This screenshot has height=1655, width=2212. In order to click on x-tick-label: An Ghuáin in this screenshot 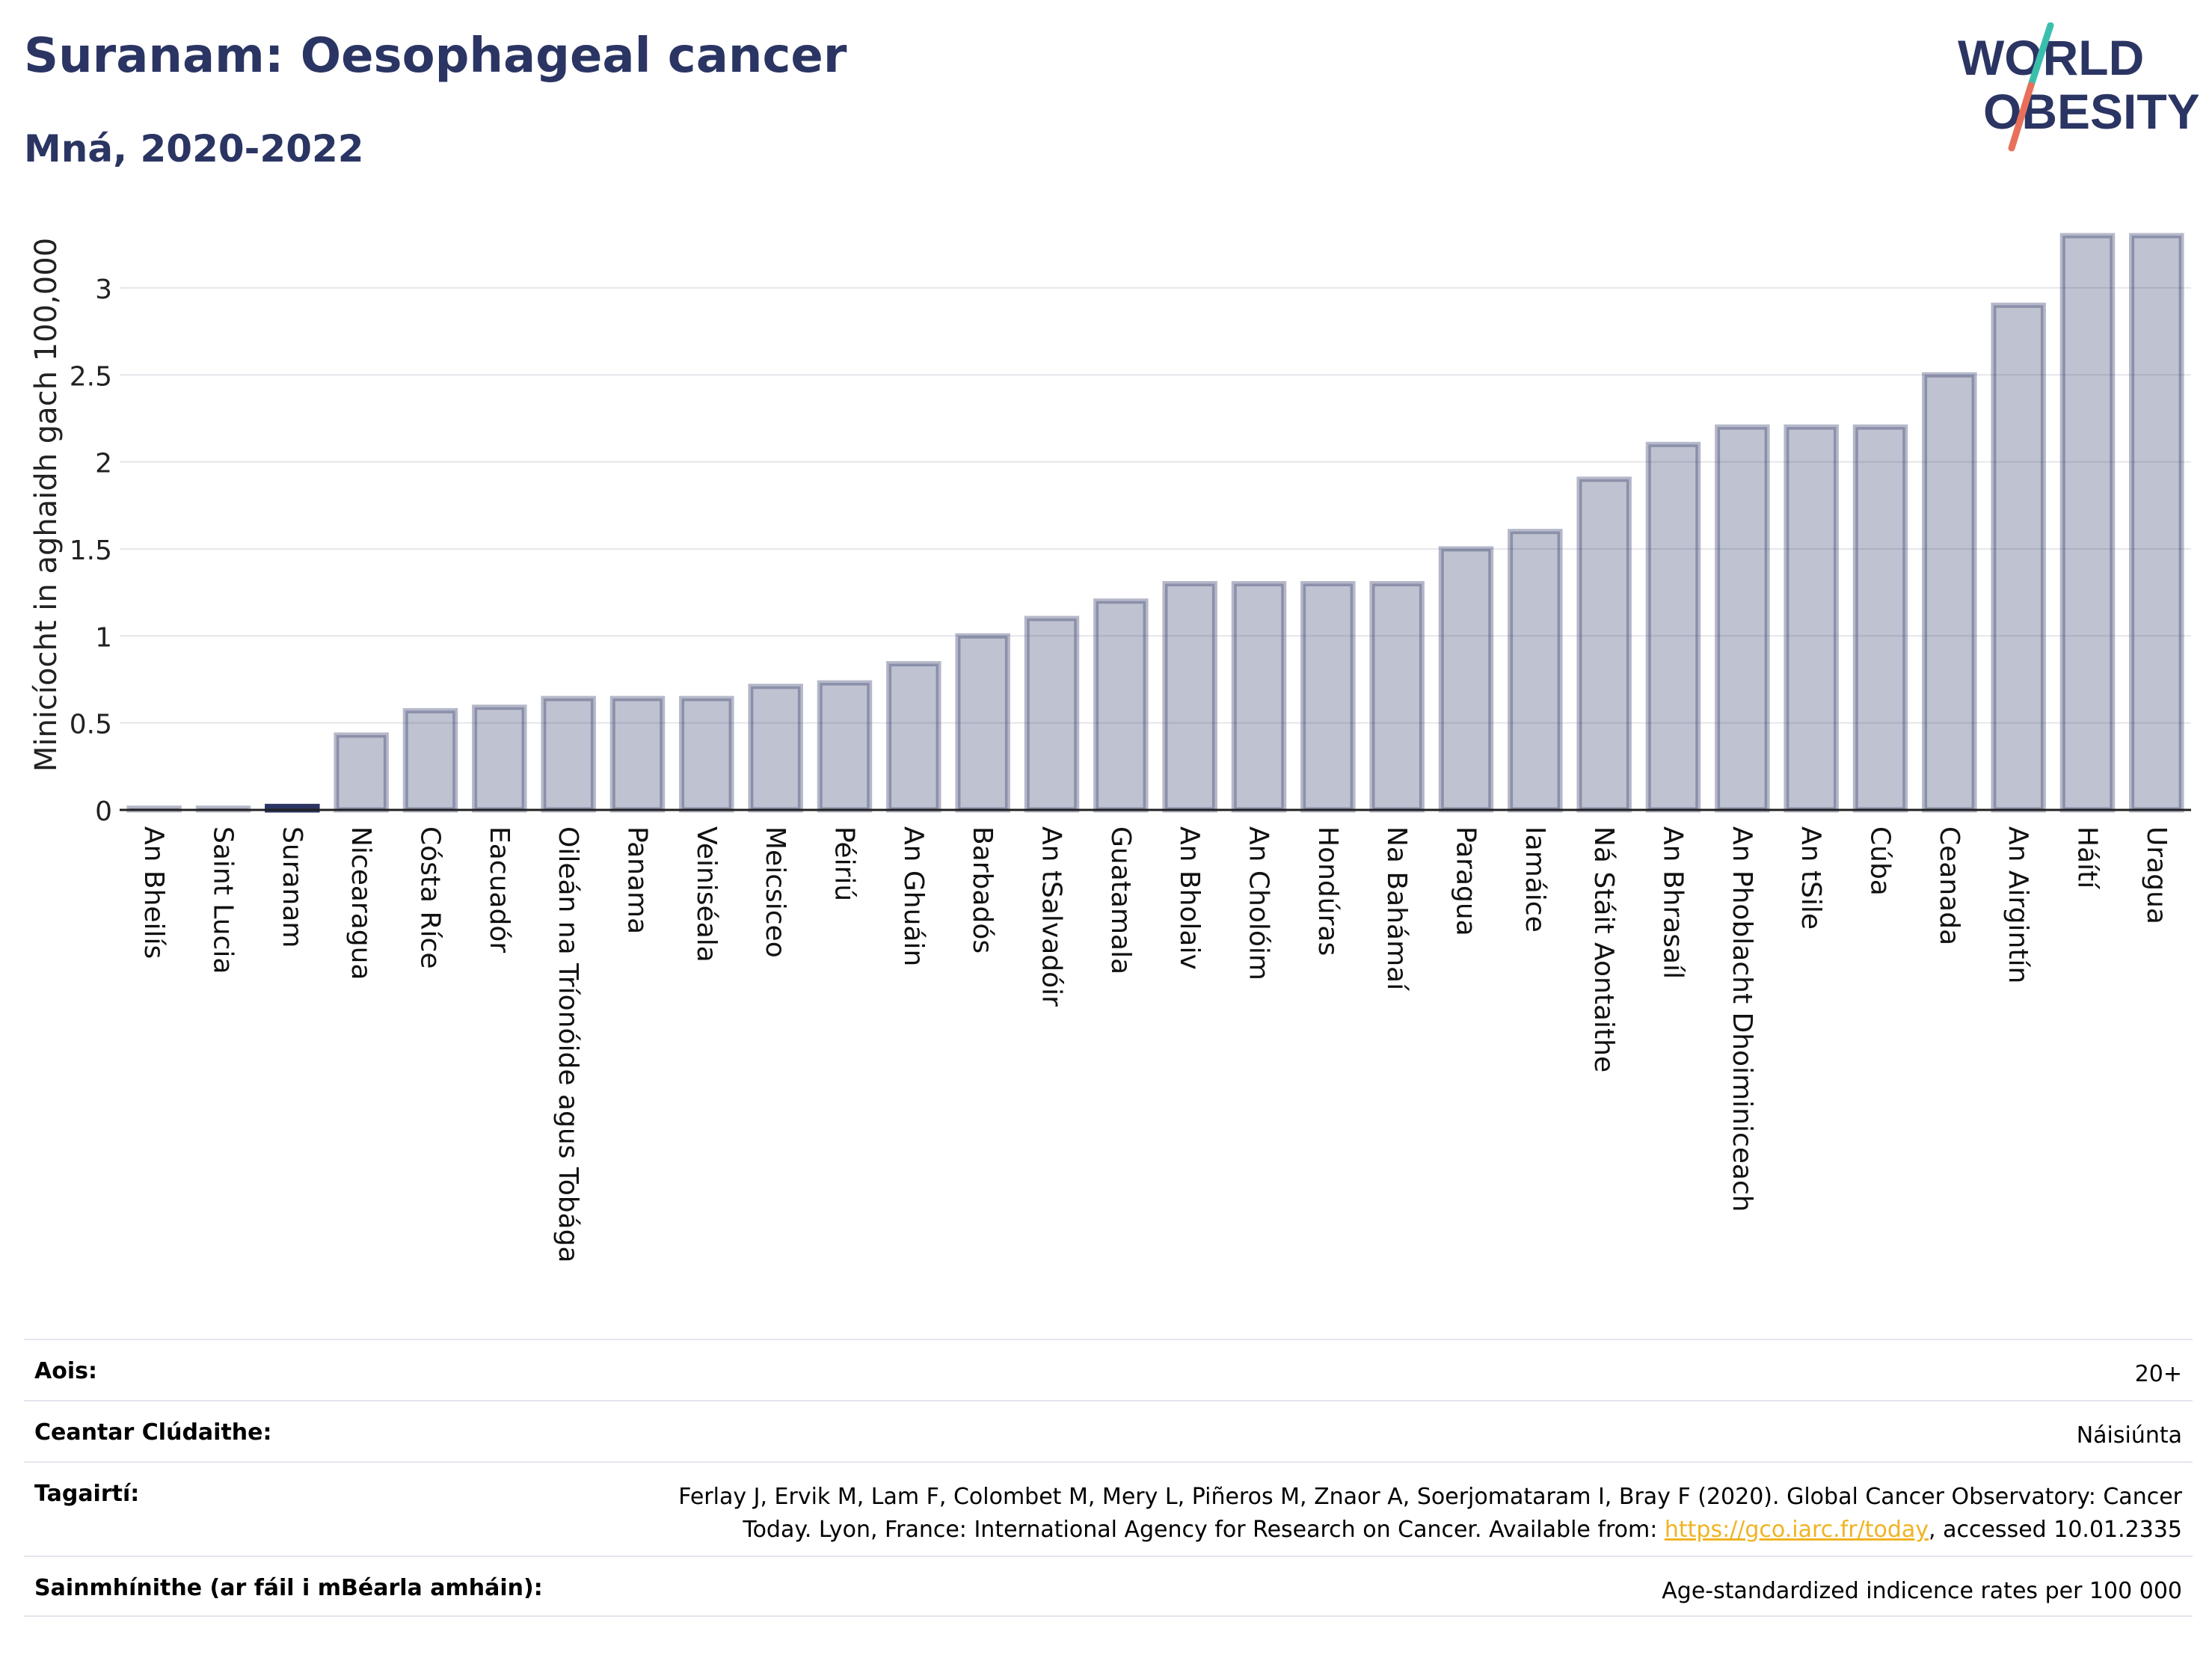, I will do `click(913, 896)`.